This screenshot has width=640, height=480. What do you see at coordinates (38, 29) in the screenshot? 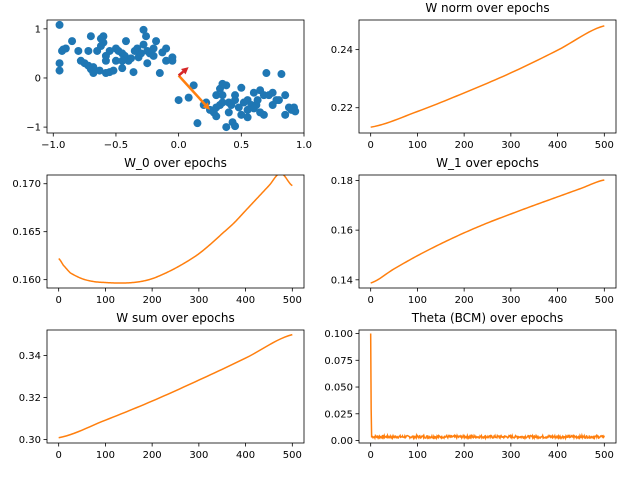
I see `y-tick-label: 1` at bounding box center [38, 29].